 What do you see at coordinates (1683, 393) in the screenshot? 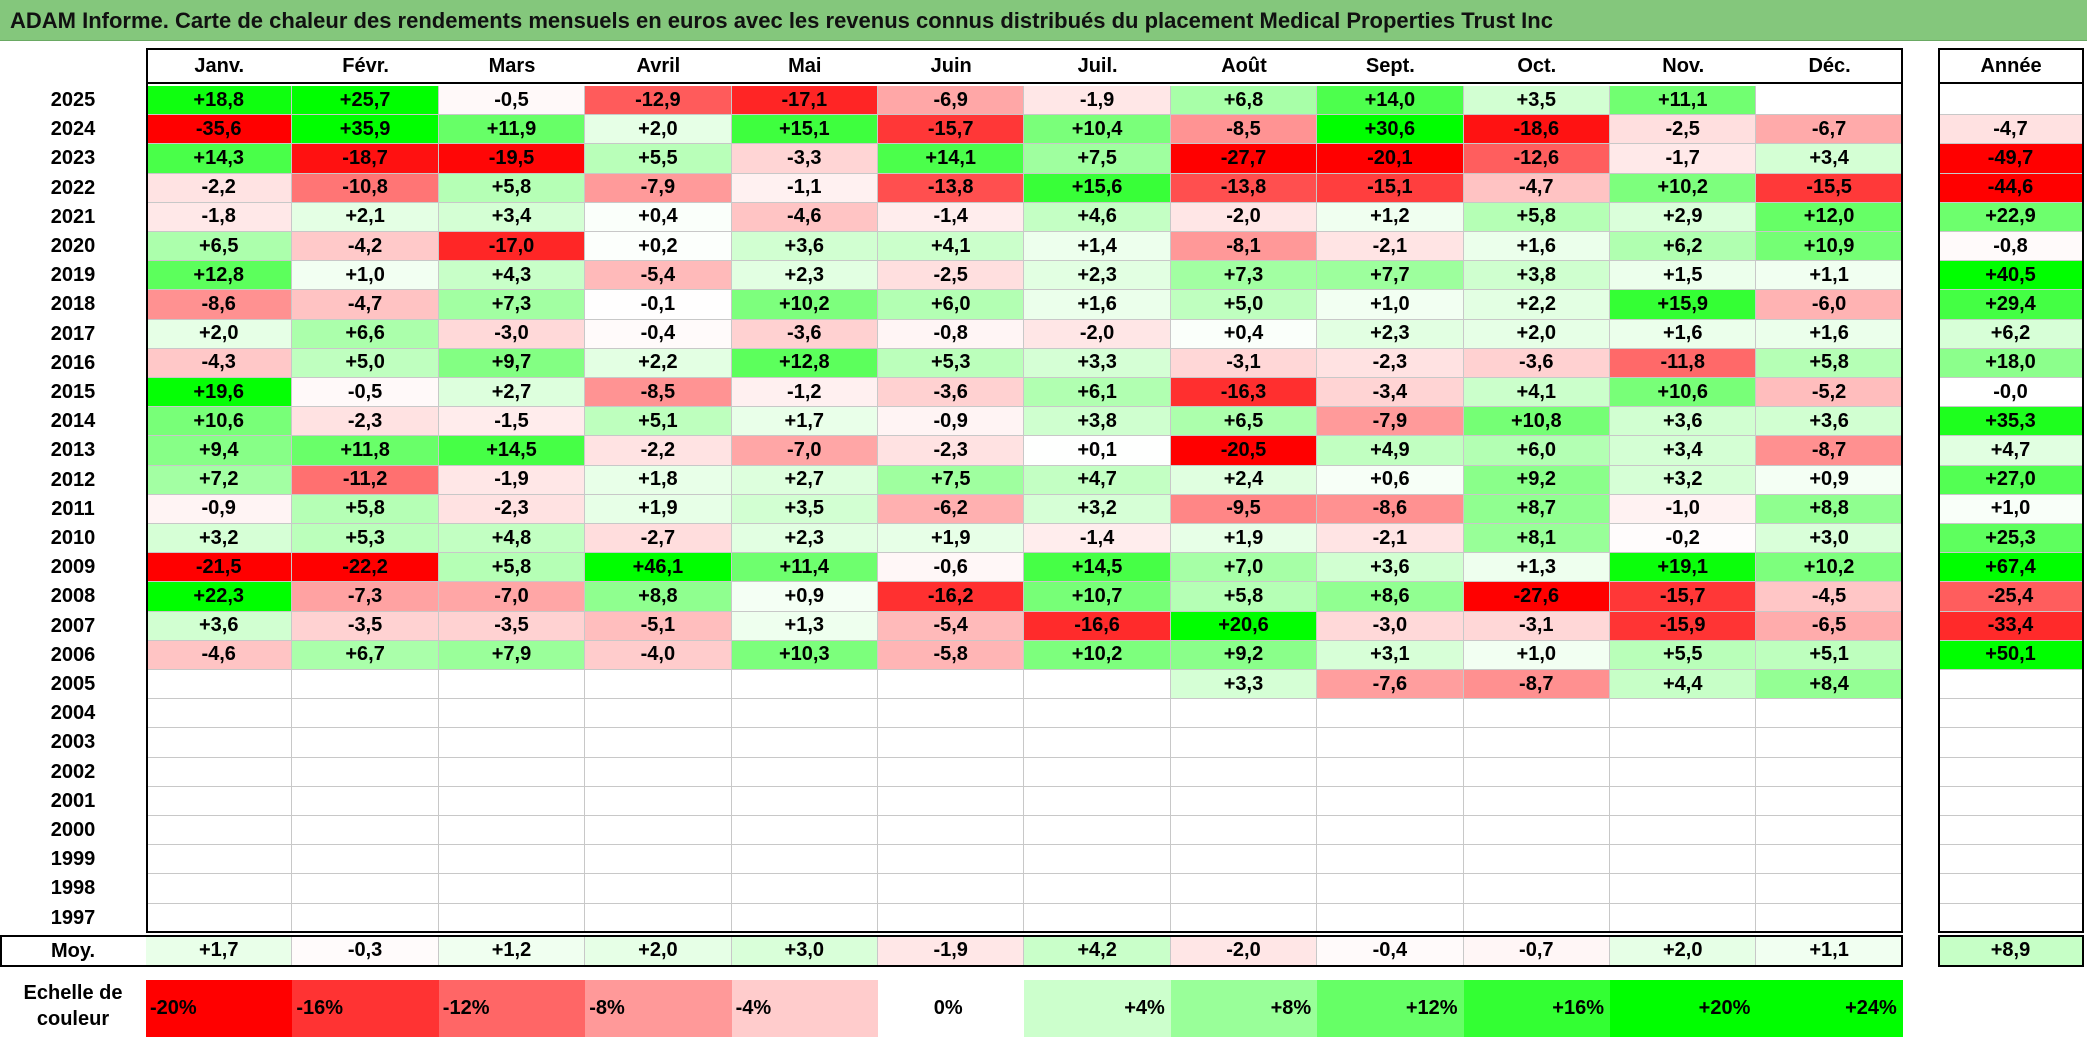
I see `heatmap-cell: +10,6` at bounding box center [1683, 393].